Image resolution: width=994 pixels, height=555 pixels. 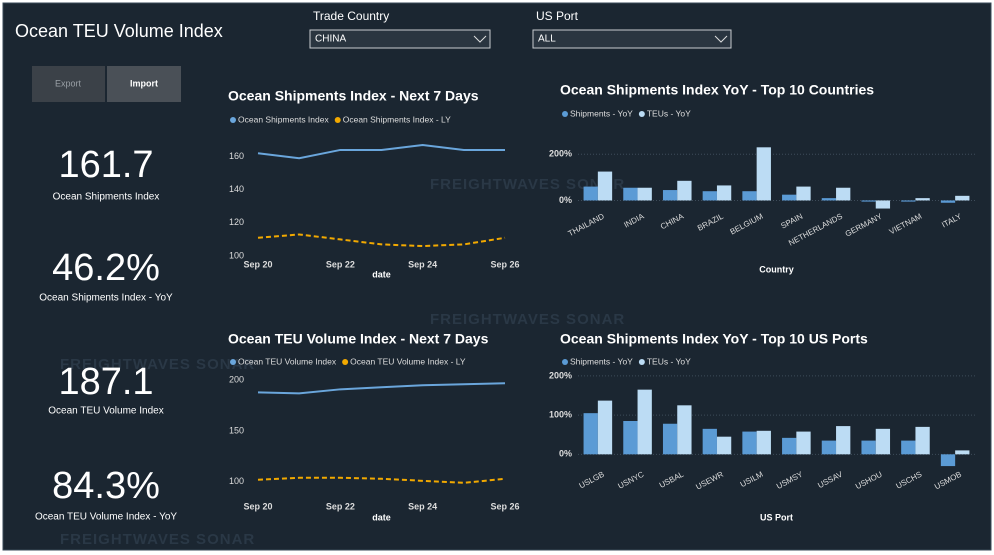 I want to click on filter-label: US Port, so click(x=557, y=16).